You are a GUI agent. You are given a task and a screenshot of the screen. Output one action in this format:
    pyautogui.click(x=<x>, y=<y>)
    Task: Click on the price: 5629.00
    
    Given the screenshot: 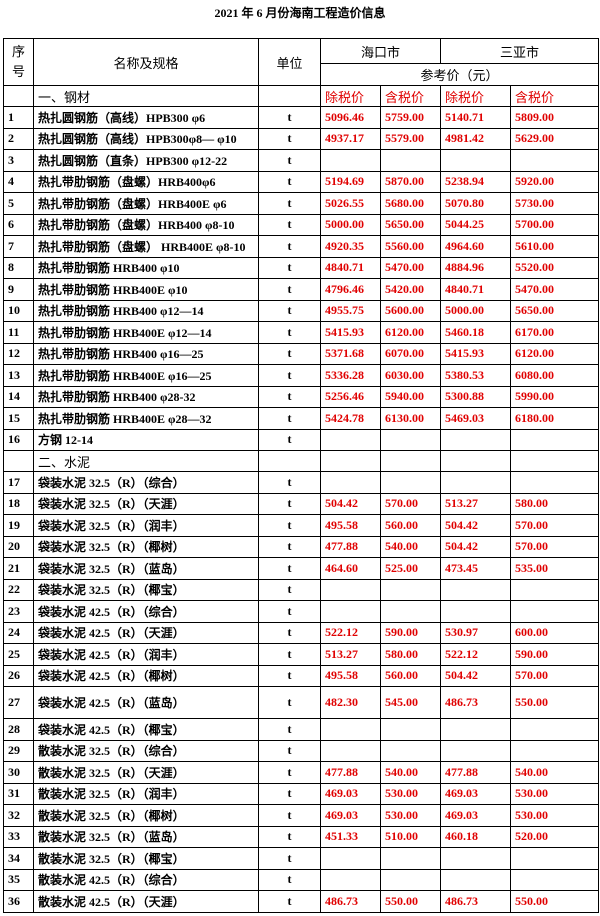 What is the action you would take?
    pyautogui.click(x=555, y=138)
    